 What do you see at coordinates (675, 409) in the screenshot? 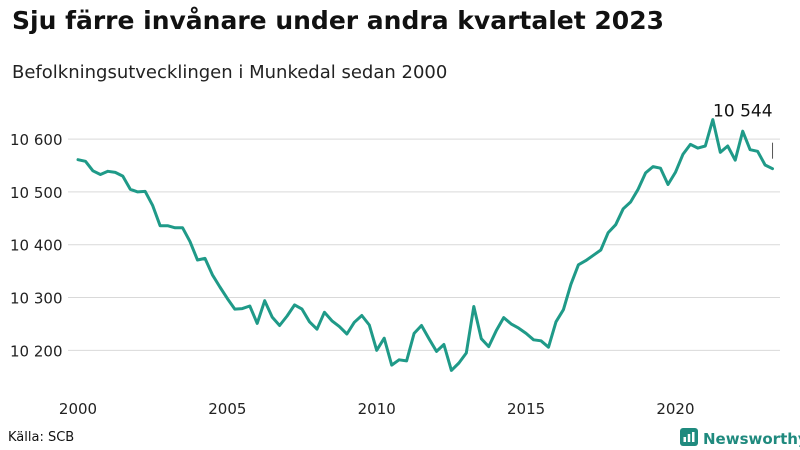
I see `x-tick-label: 2020` at bounding box center [675, 409].